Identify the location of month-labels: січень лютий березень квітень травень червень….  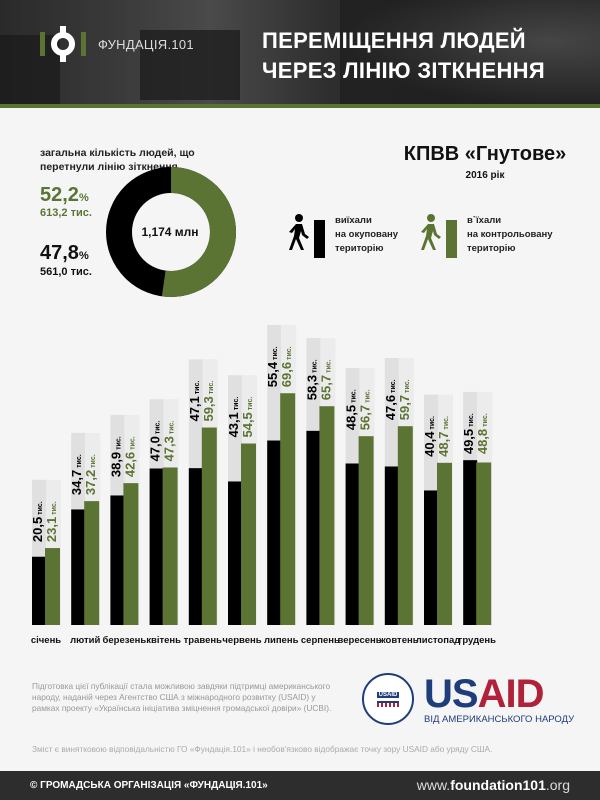
(300, 642).